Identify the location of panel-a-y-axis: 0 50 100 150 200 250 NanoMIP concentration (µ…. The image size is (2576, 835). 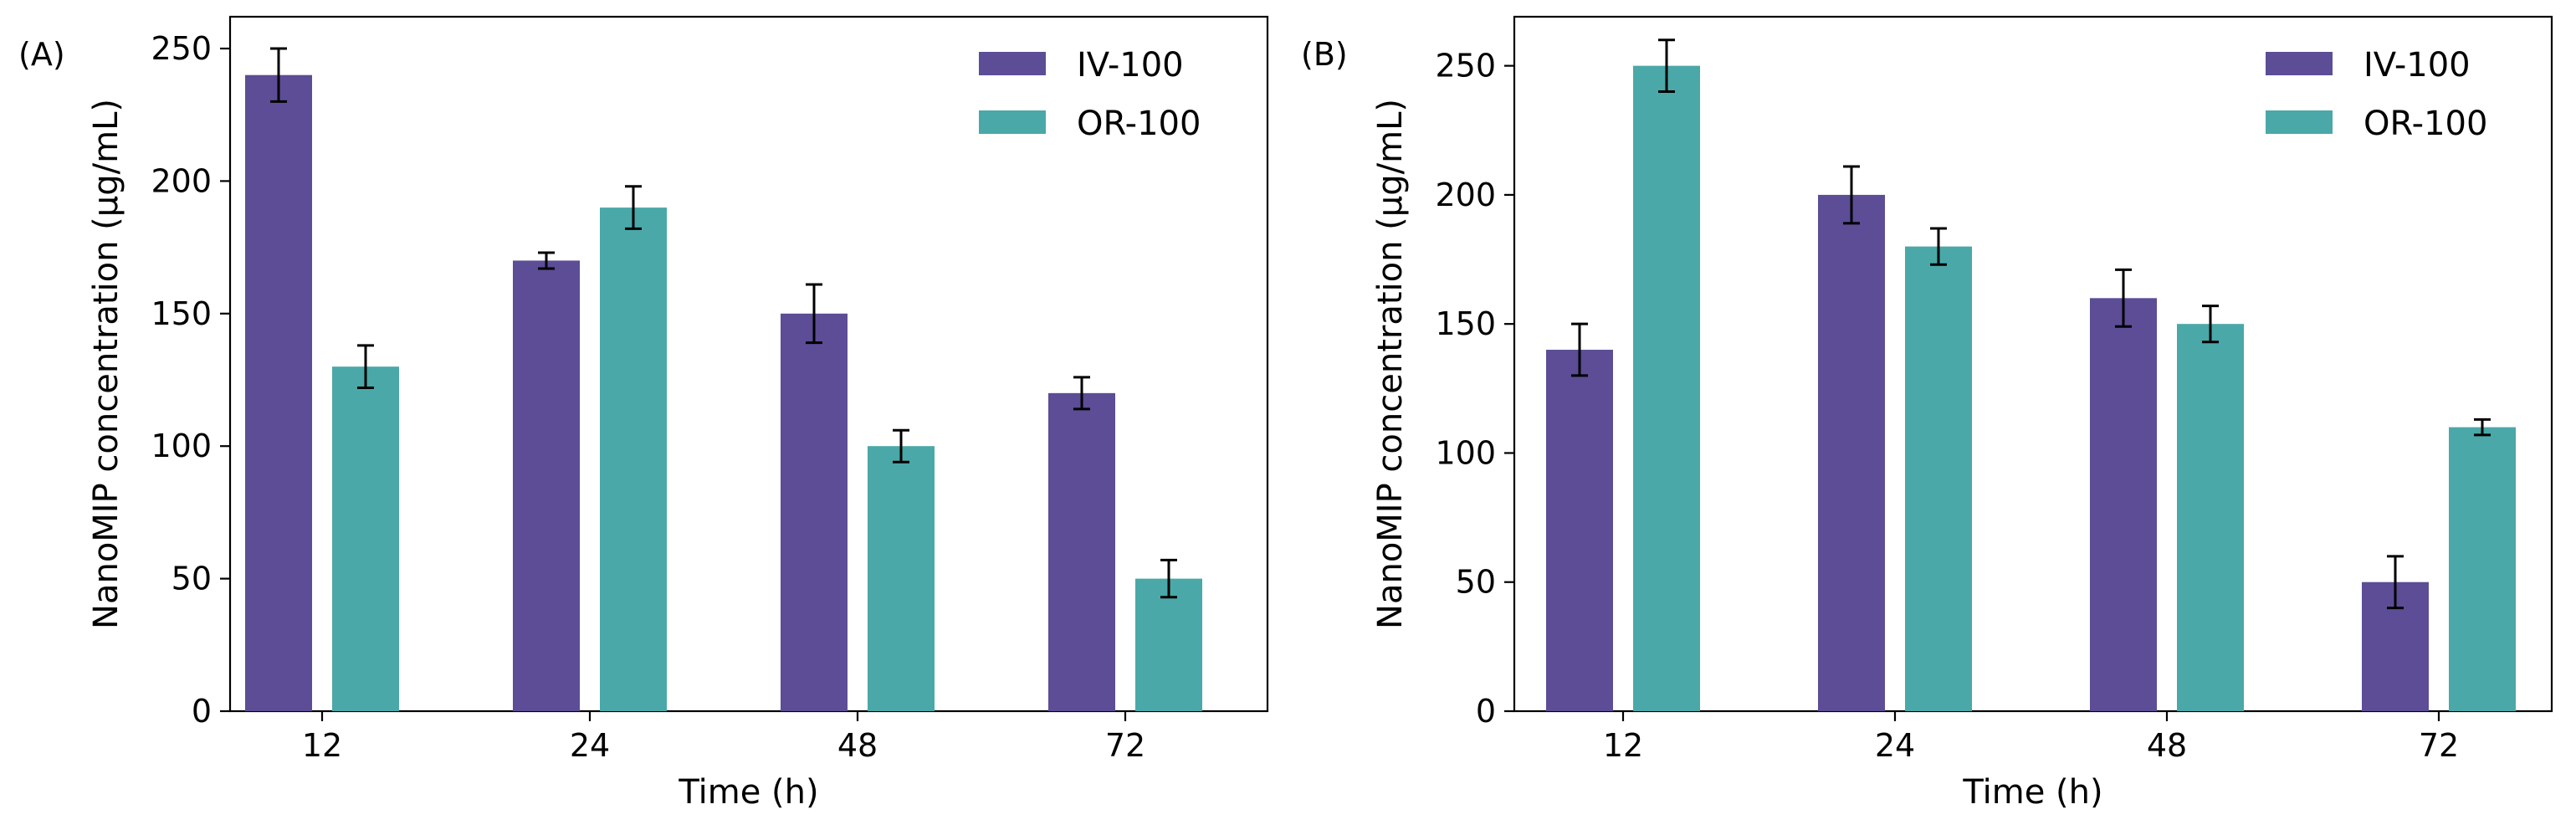
(159, 380).